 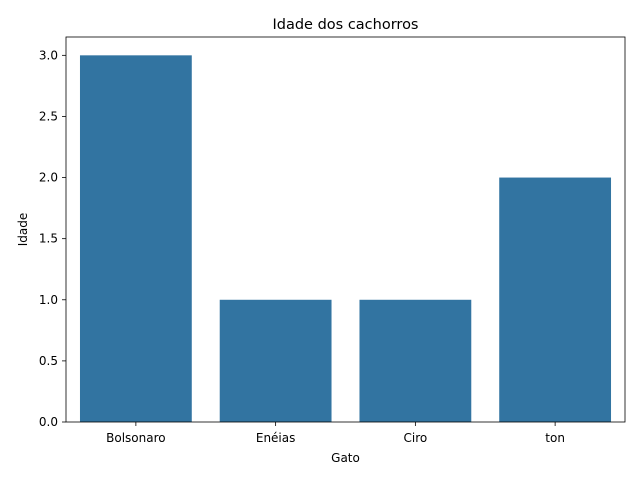 I want to click on y-ticks-layer: 0.0 0.5 1.0 1.5 2.0 2.5 3.0, so click(x=52, y=238).